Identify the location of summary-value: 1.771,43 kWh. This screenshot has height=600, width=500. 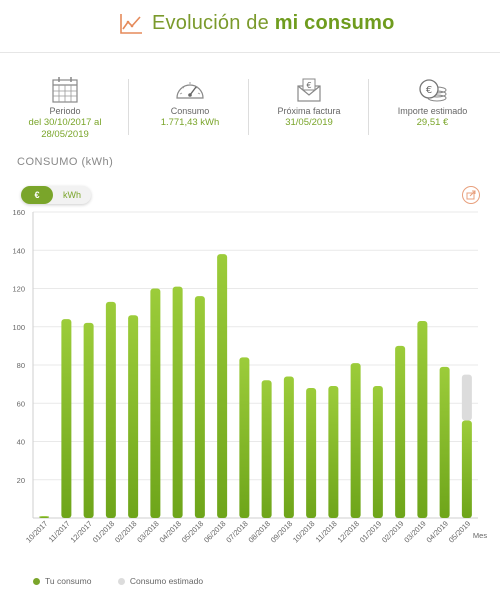
(190, 123).